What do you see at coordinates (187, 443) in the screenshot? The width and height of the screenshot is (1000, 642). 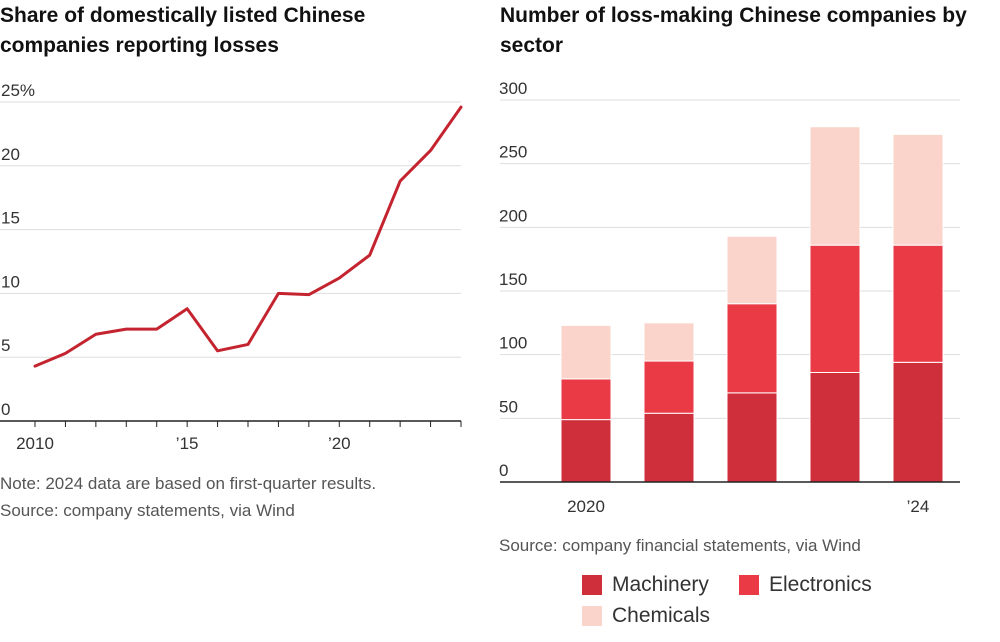 I see `x-tick-label: ’15` at bounding box center [187, 443].